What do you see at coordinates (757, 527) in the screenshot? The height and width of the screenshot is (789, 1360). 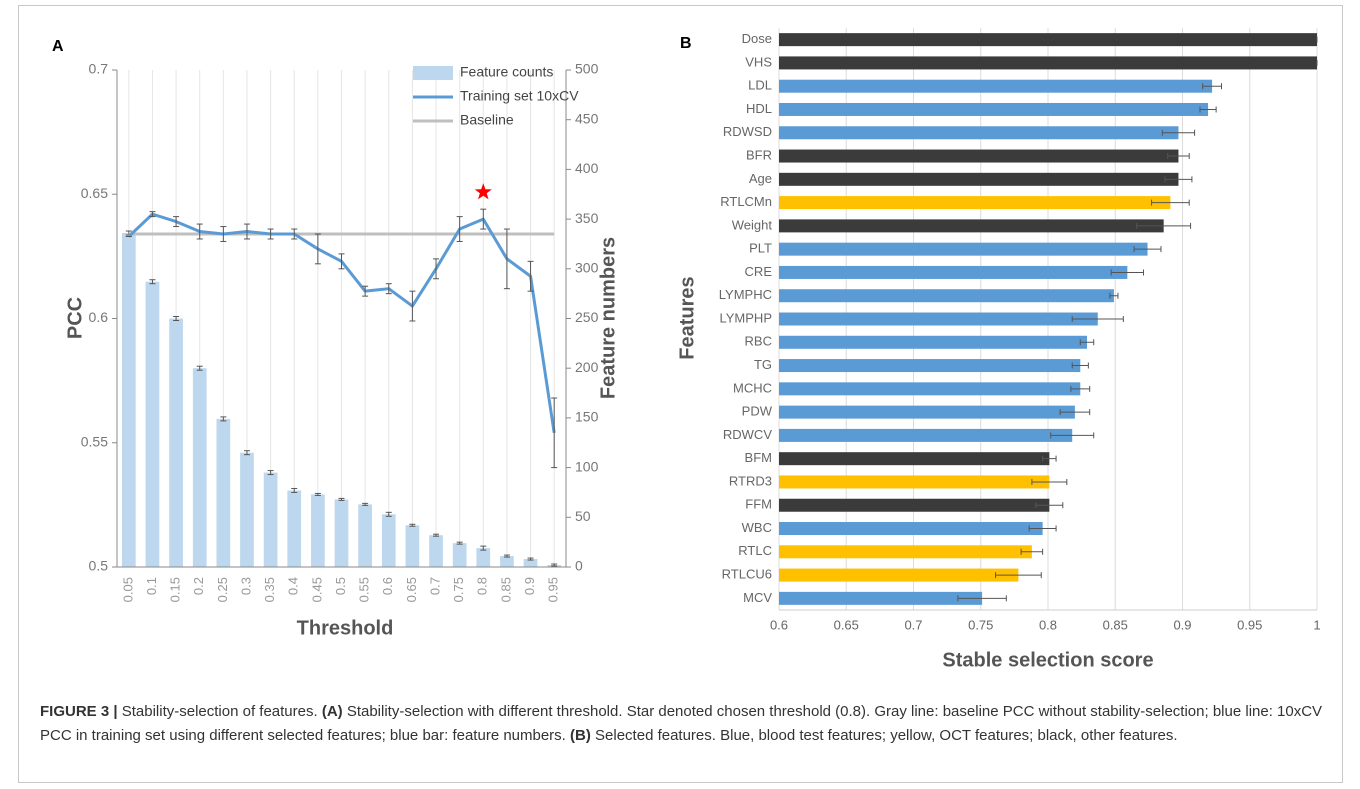 I see `y-tick-label: WBC` at bounding box center [757, 527].